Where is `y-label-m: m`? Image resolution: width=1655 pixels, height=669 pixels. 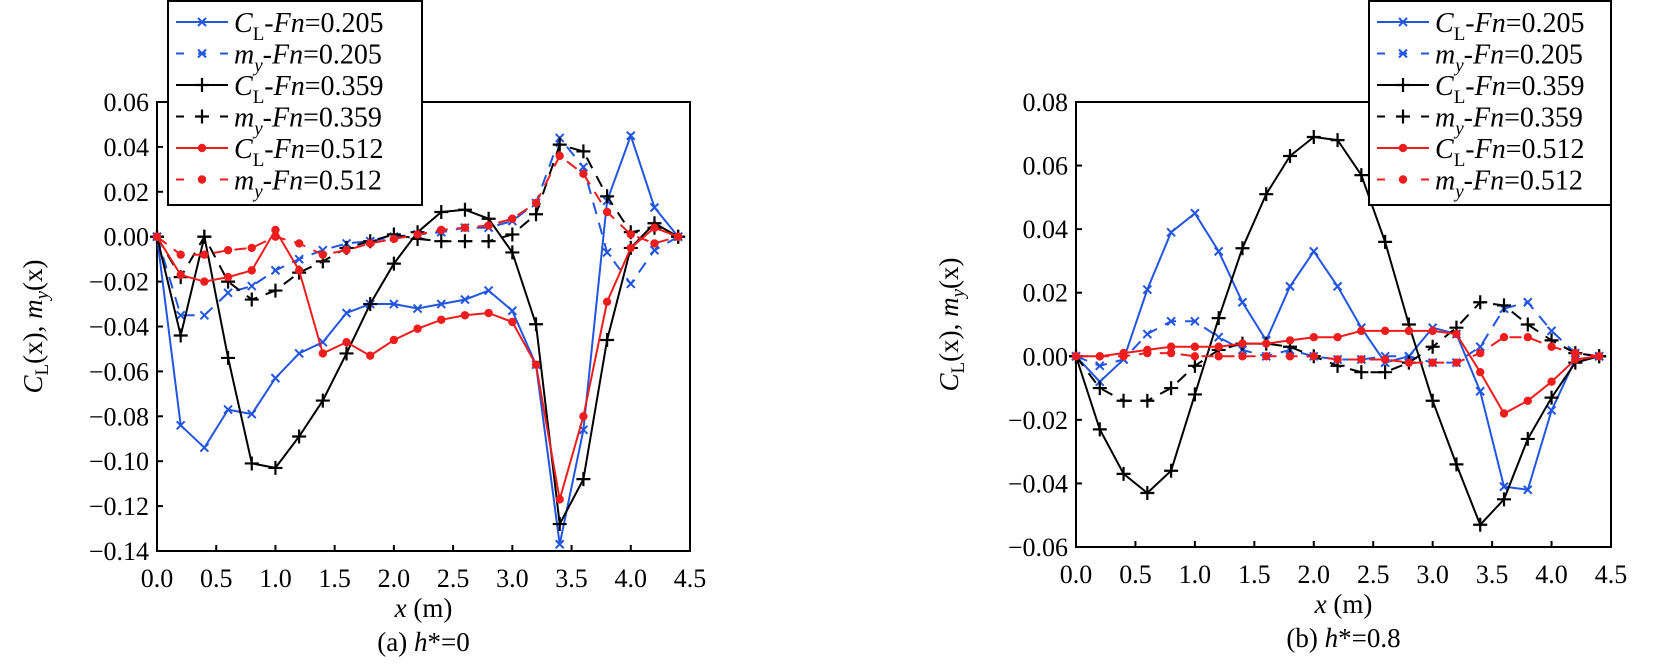
y-label-m: m is located at coordinates (33, 309).